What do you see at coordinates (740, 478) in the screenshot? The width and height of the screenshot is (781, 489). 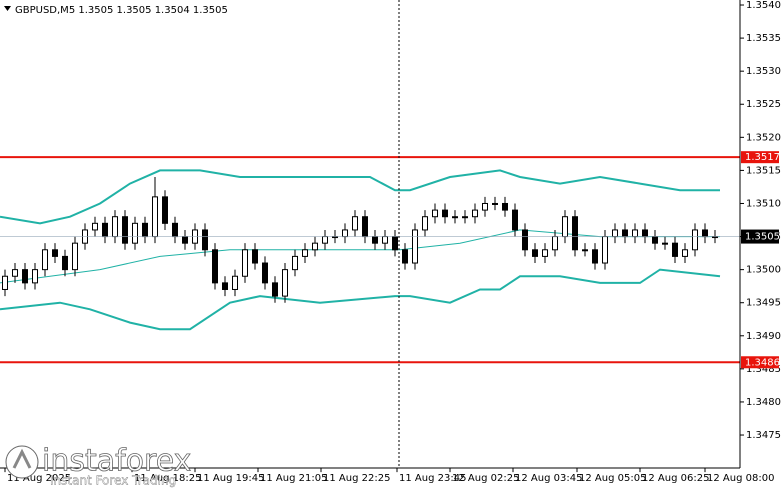 I see `x-tick-label: 12 Aug 08:00` at bounding box center [740, 478].